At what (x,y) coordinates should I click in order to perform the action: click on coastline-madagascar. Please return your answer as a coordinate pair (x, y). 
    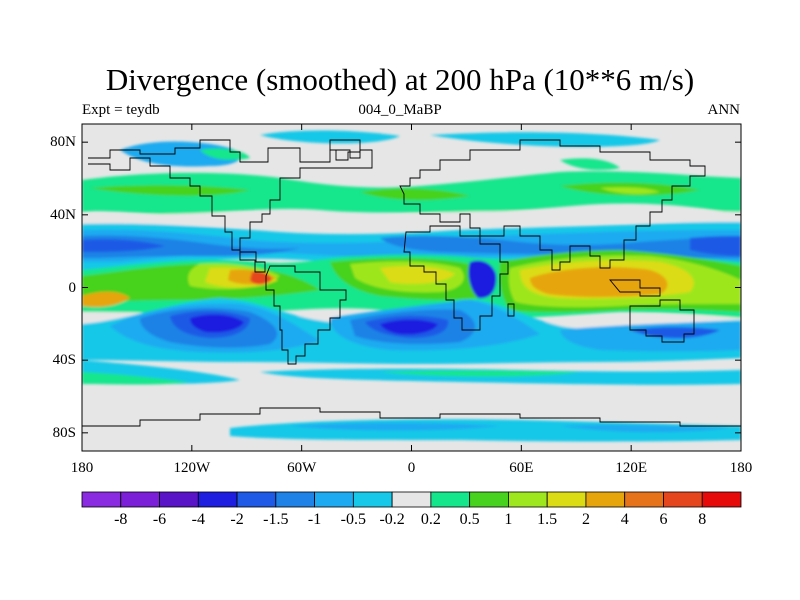
    Looking at the image, I should click on (511, 310).